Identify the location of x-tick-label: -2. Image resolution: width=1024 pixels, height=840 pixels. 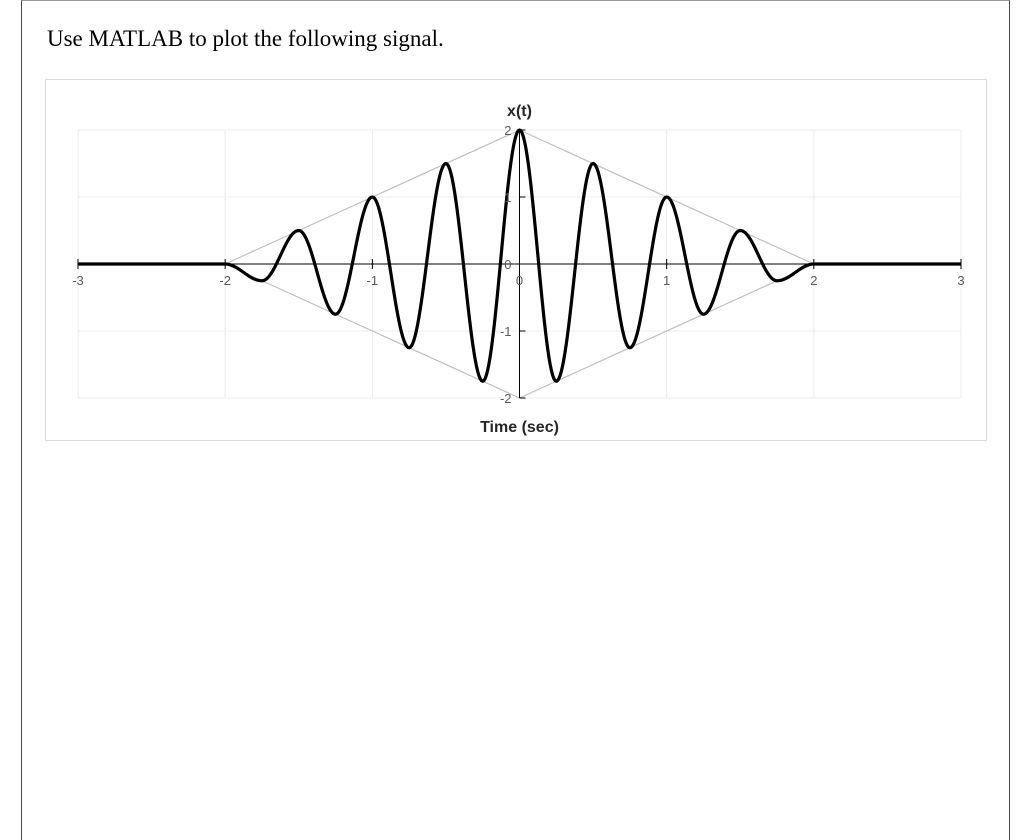
(225, 280).